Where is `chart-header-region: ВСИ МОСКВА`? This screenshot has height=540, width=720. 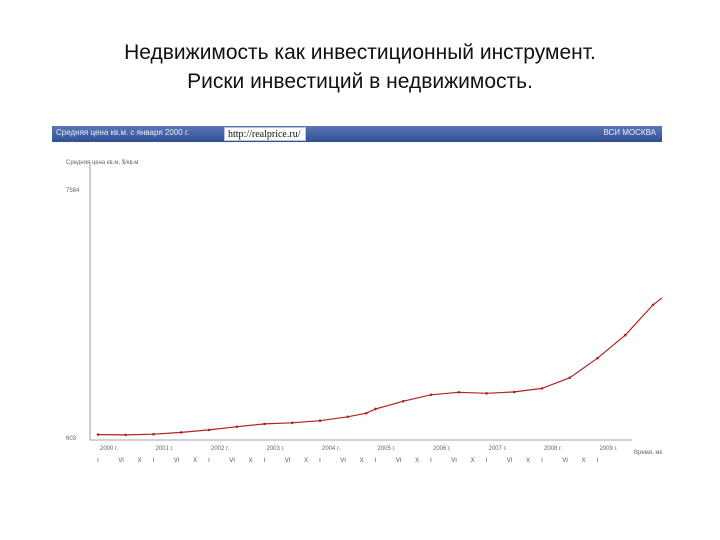 chart-header-region: ВСИ МОСКВА is located at coordinates (629, 132).